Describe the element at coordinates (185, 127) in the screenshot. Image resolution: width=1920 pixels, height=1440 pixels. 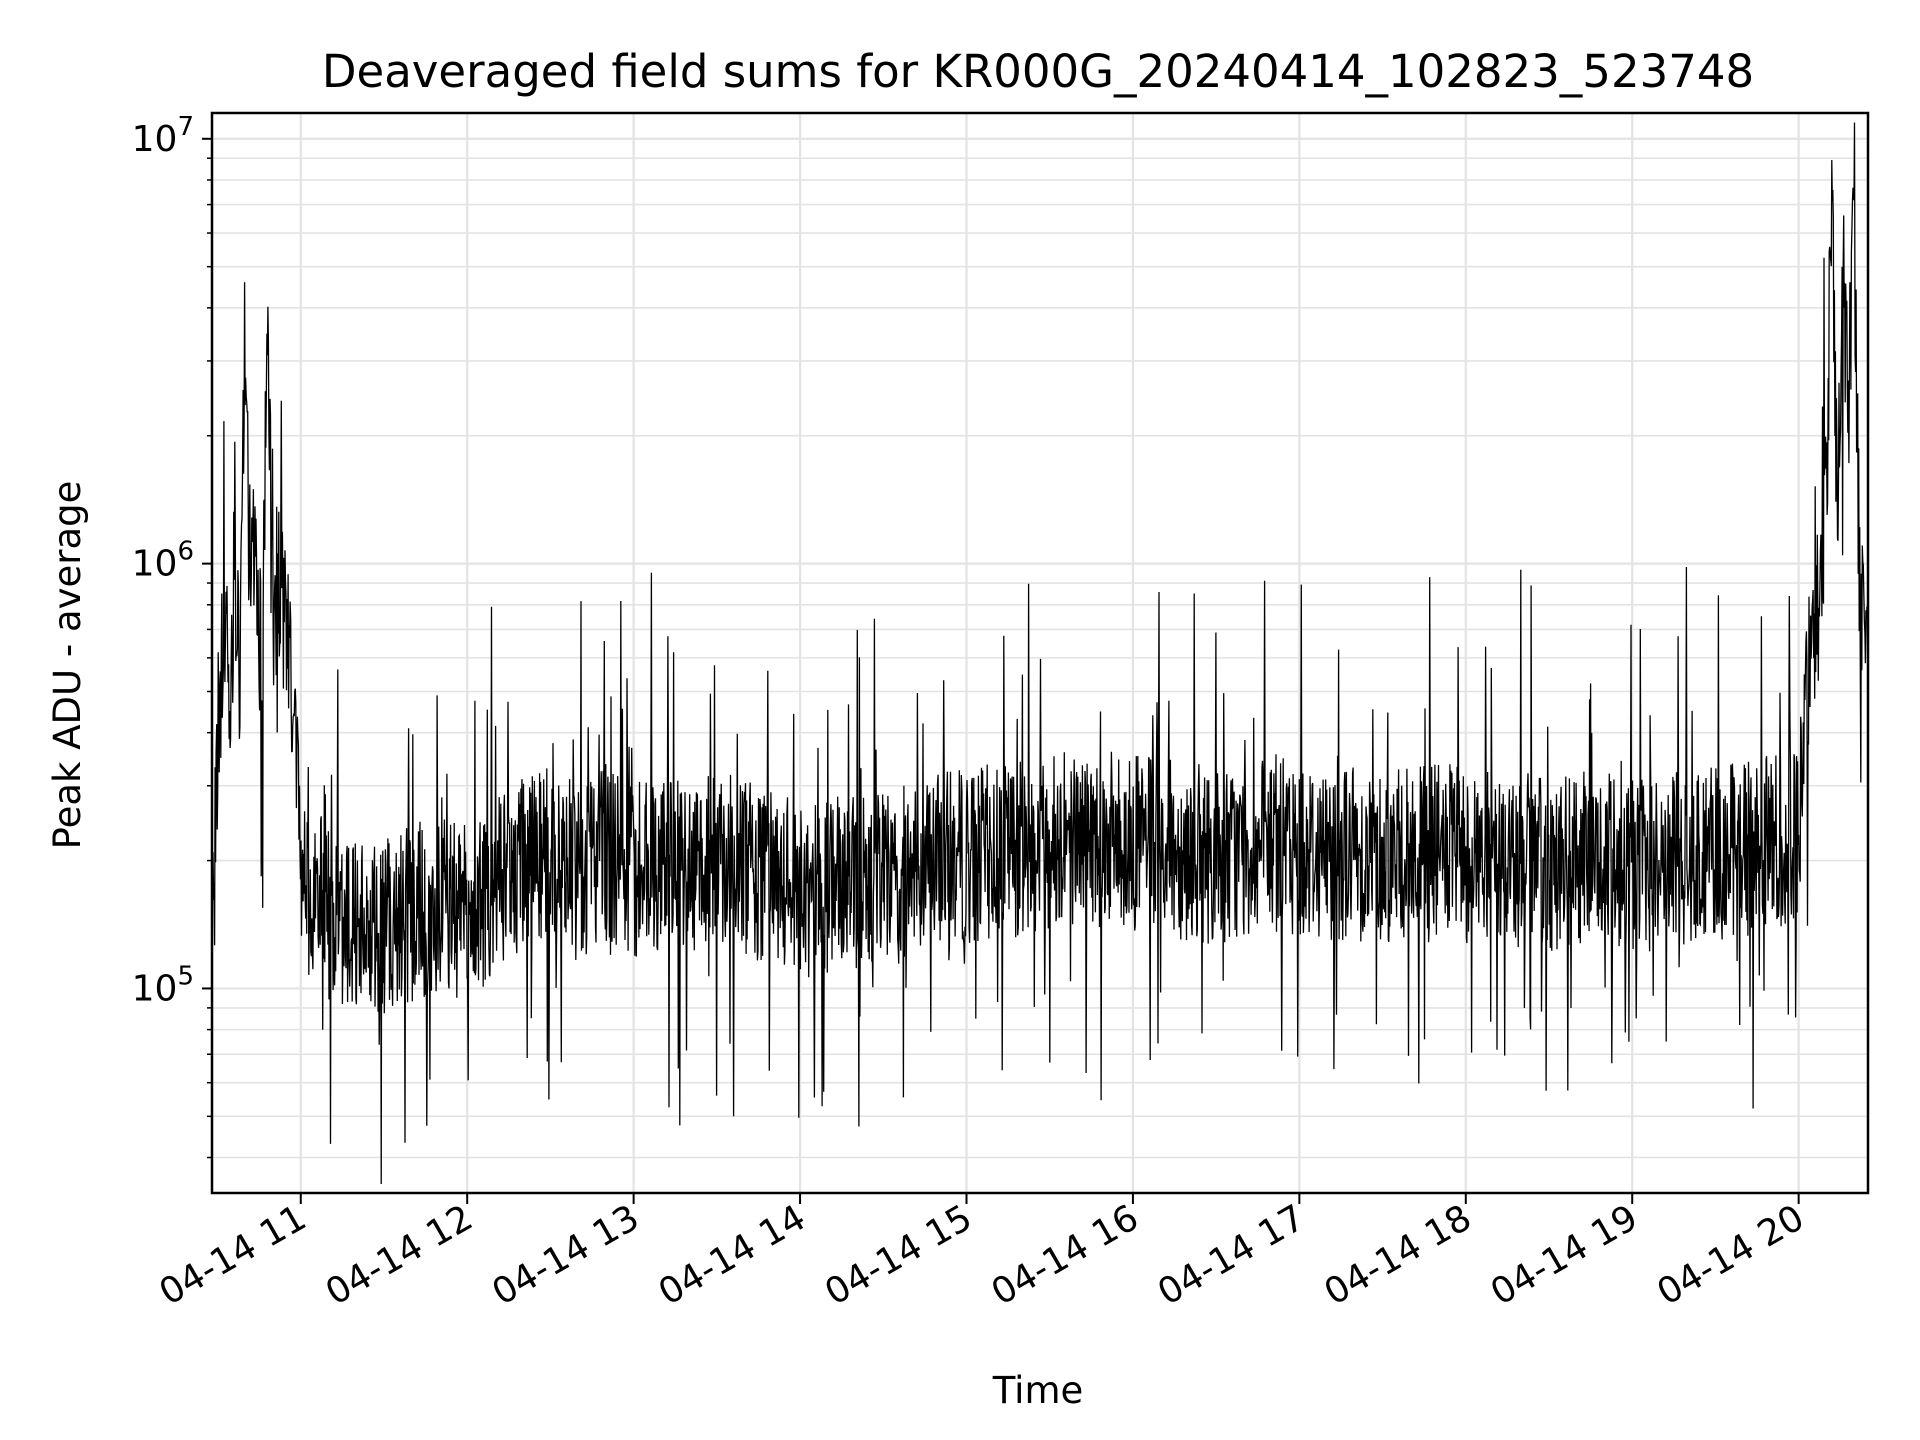
I see `y-tick-exponent: 7` at that location.